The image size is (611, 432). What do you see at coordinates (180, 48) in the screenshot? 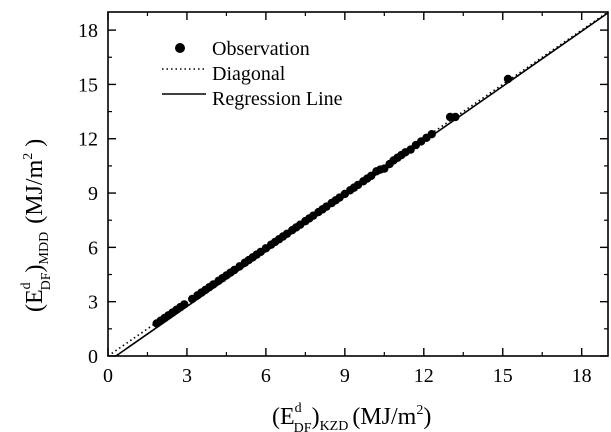
I see `legend-dot-marker` at bounding box center [180, 48].